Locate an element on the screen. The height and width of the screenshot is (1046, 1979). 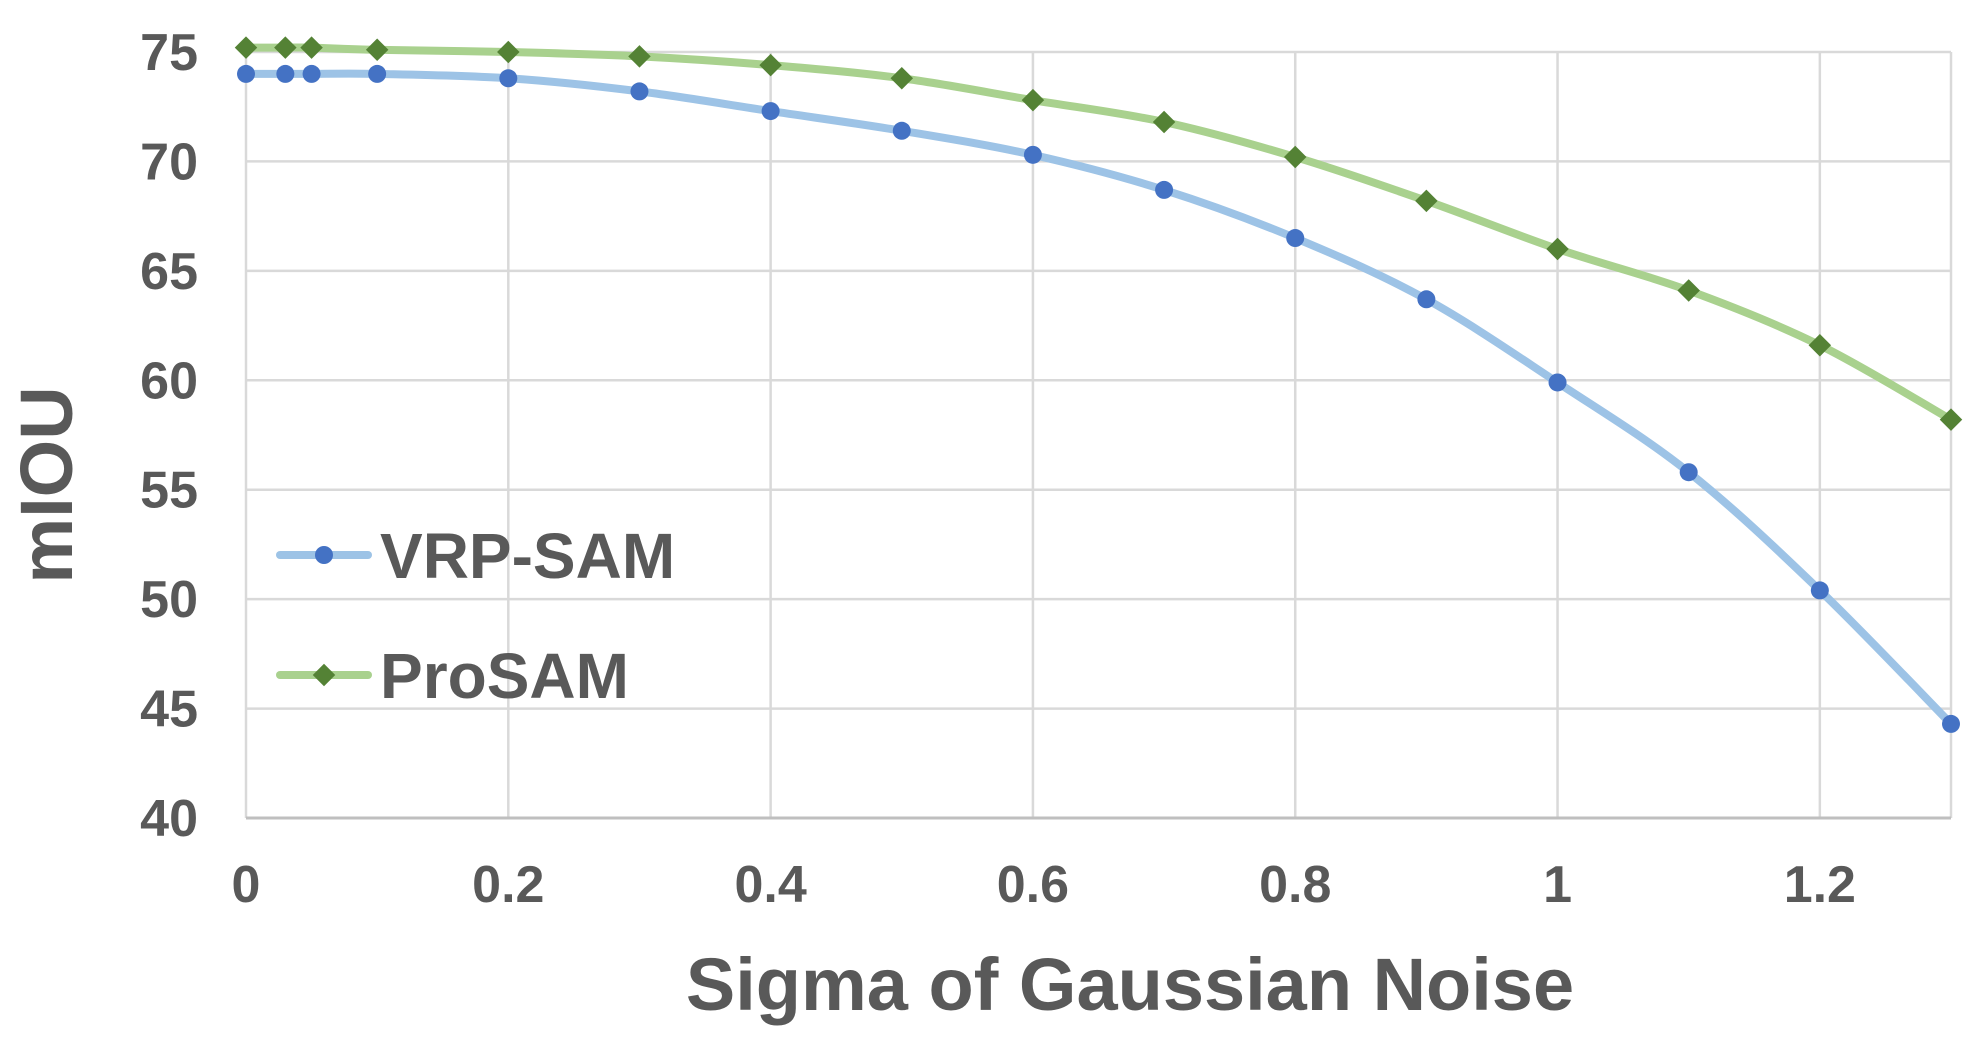
x-axis-title: Sigma of Gaussian Noise is located at coordinates (1130, 984).